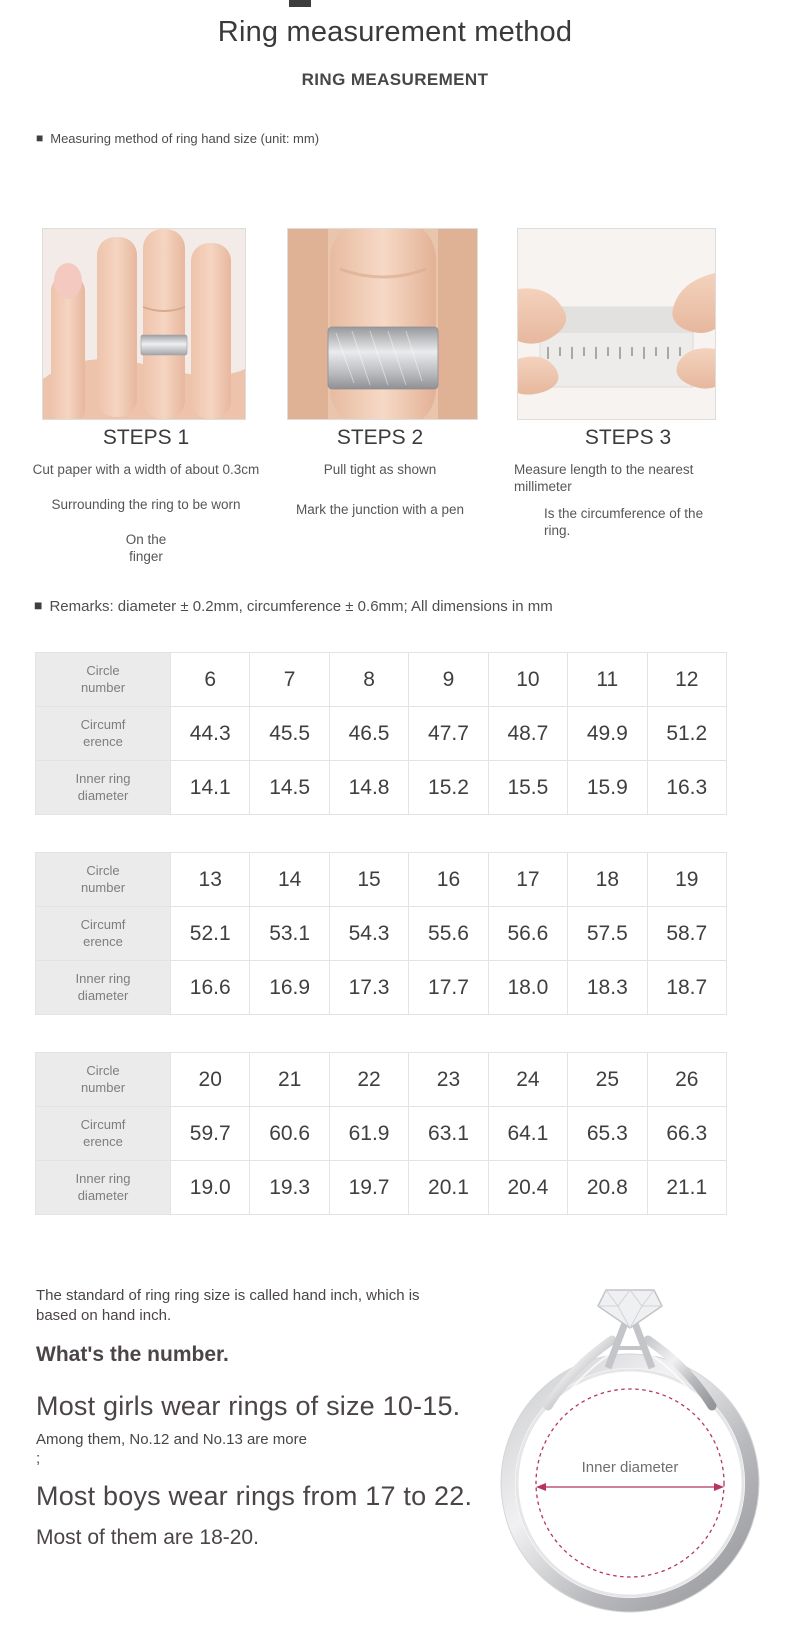 This screenshot has width=790, height=1632. What do you see at coordinates (448, 879) in the screenshot?
I see `value-cell: 16` at bounding box center [448, 879].